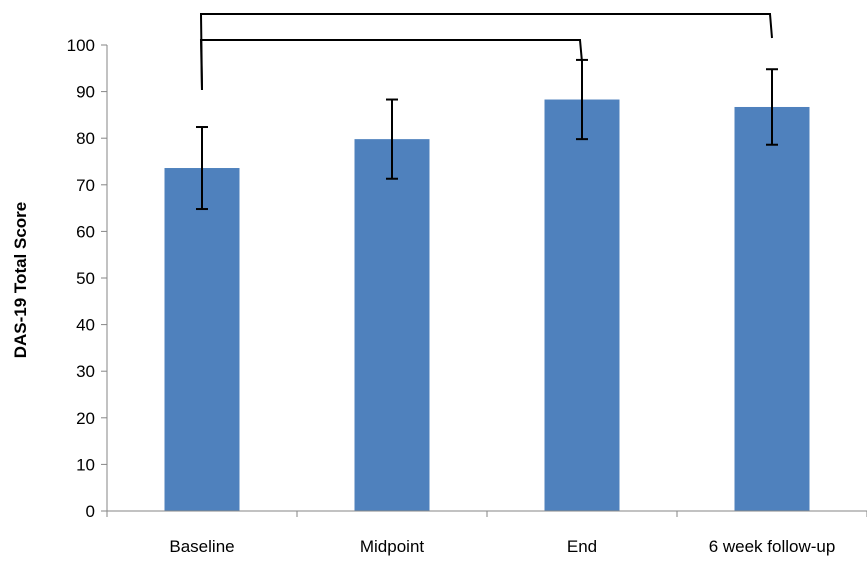  I want to click on significance-brackets, so click(486, 52).